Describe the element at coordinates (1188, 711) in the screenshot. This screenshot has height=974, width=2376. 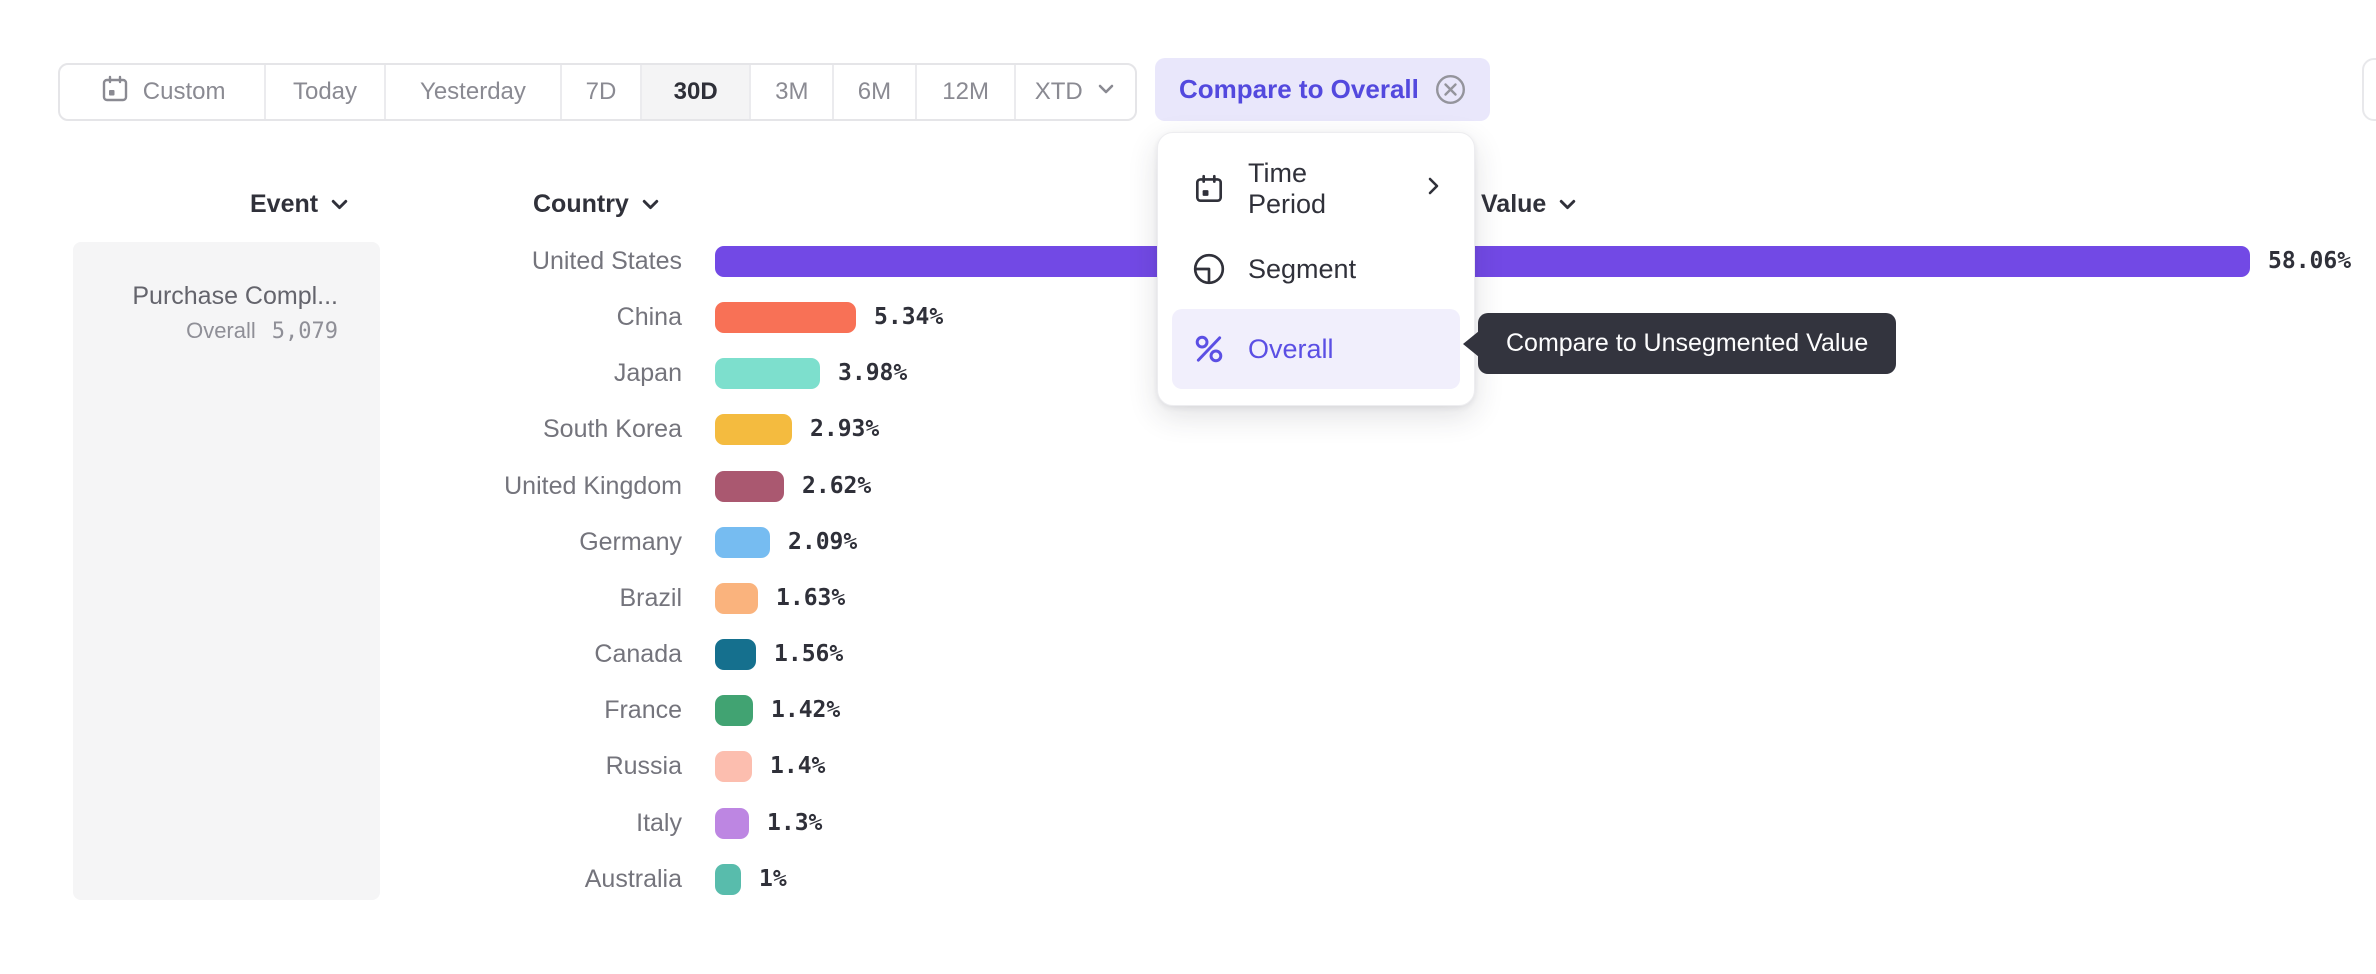
I see `chart-row: France 1.42%` at that location.